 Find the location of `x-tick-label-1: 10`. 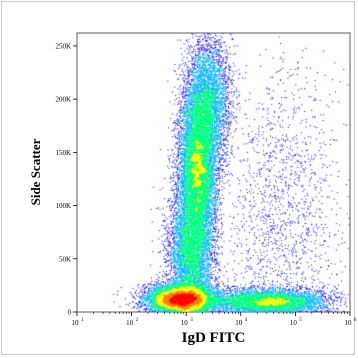

x-tick-label-1: 10 is located at coordinates (130, 323).